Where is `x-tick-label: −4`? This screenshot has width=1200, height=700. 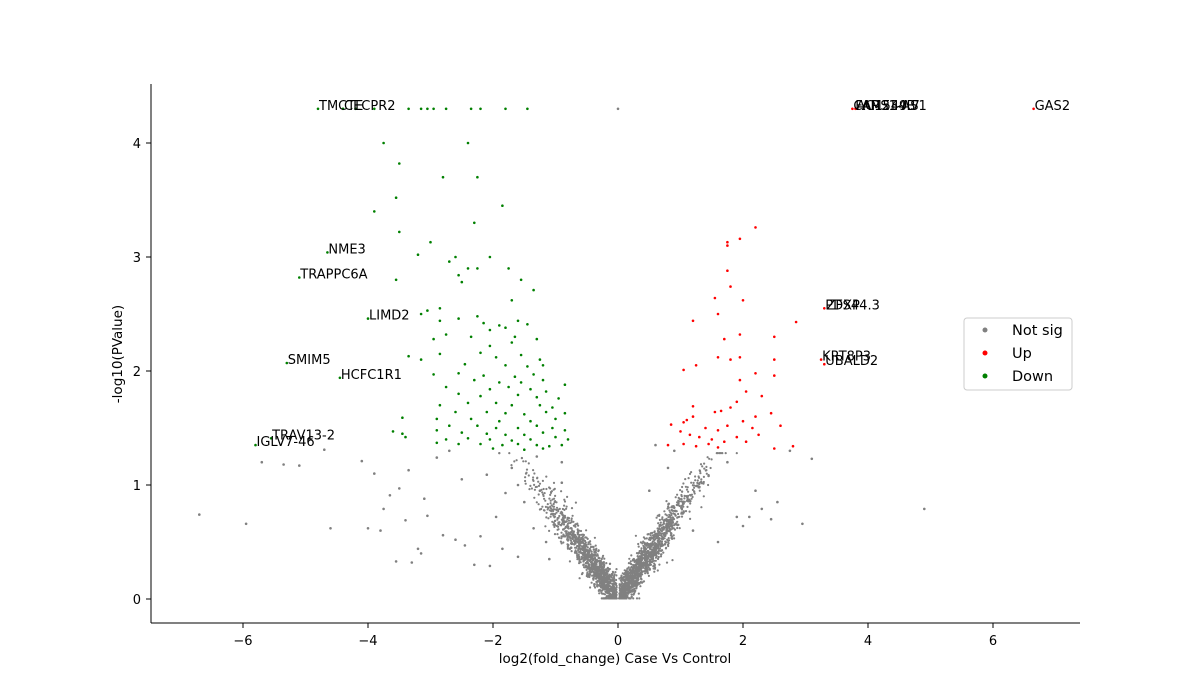 x-tick-label: −4 is located at coordinates (367, 641).